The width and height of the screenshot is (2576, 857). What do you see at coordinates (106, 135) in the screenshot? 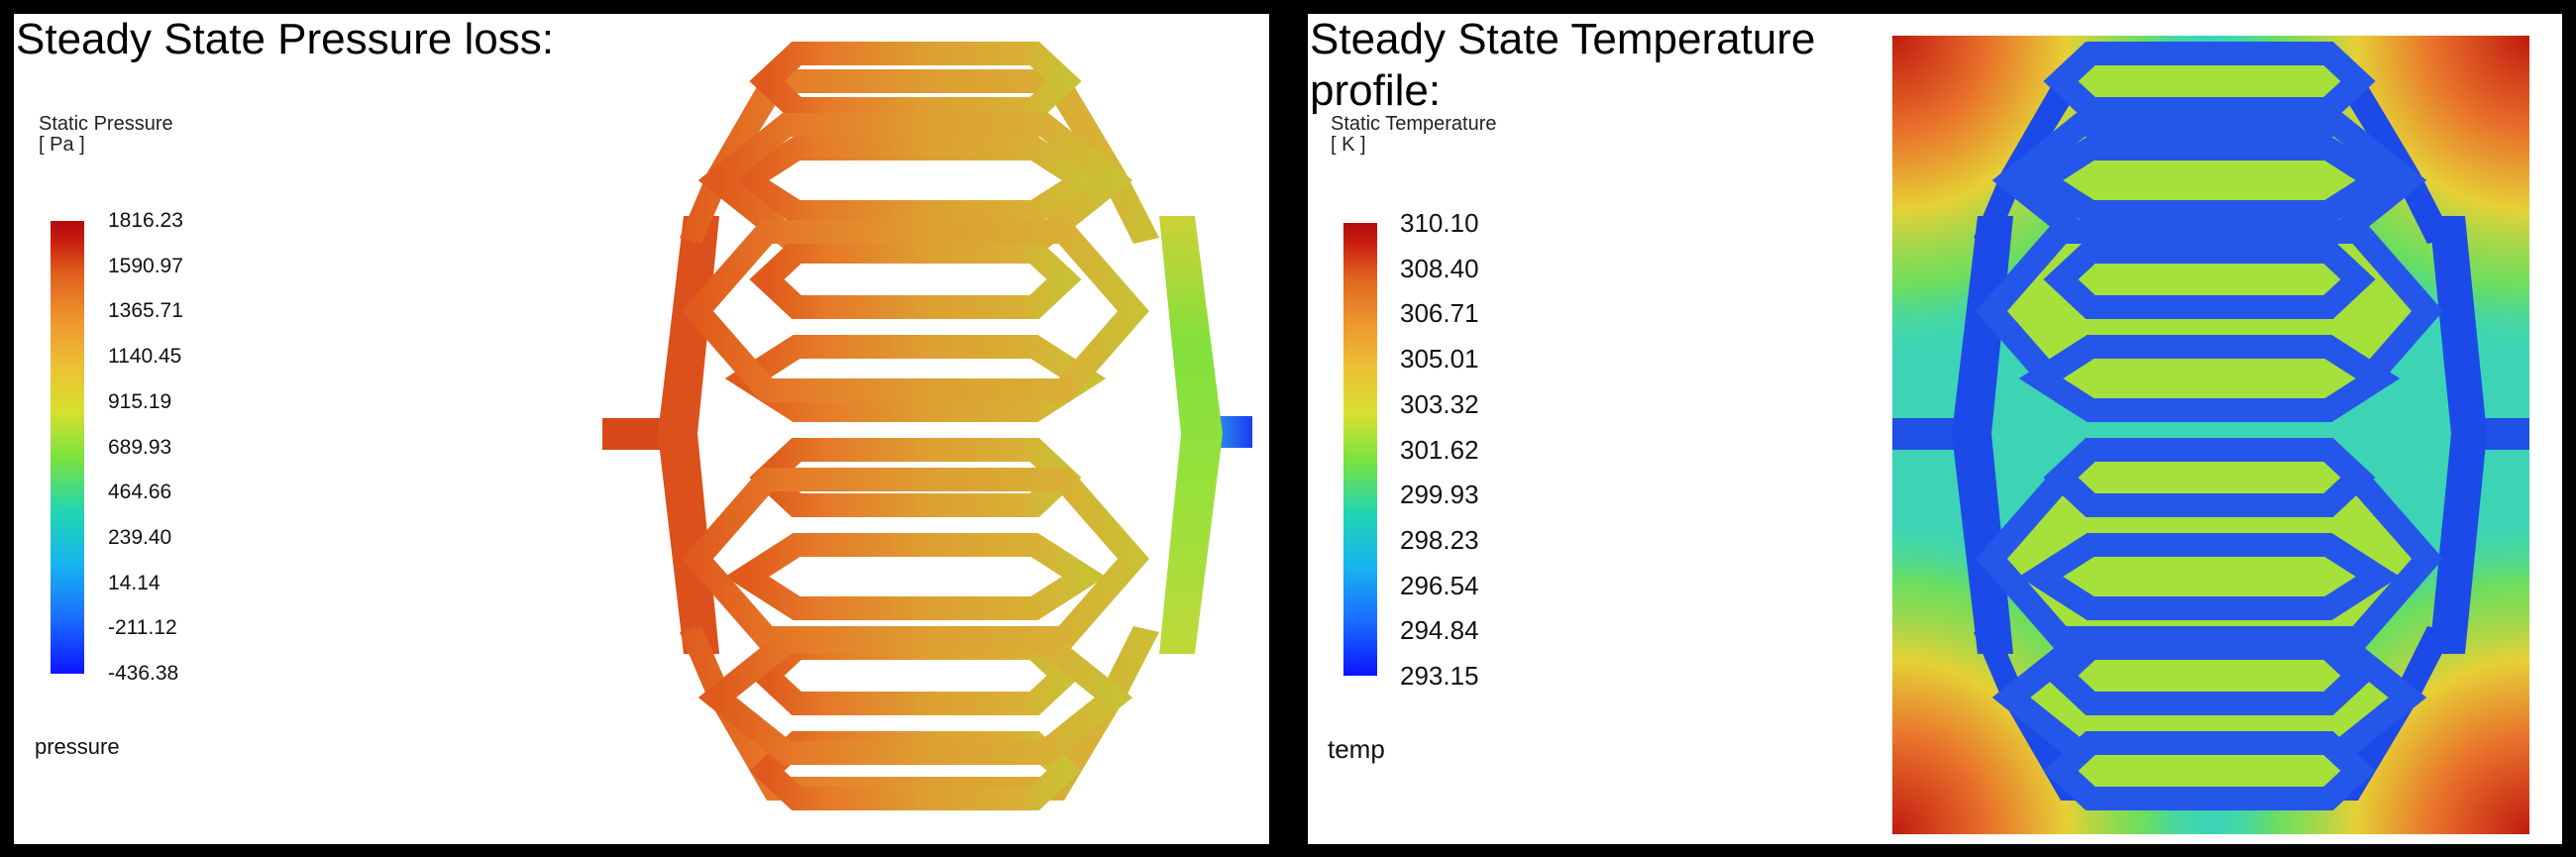
I see `pressure-legend-title: Static Pressure [ Pa ]` at bounding box center [106, 135].